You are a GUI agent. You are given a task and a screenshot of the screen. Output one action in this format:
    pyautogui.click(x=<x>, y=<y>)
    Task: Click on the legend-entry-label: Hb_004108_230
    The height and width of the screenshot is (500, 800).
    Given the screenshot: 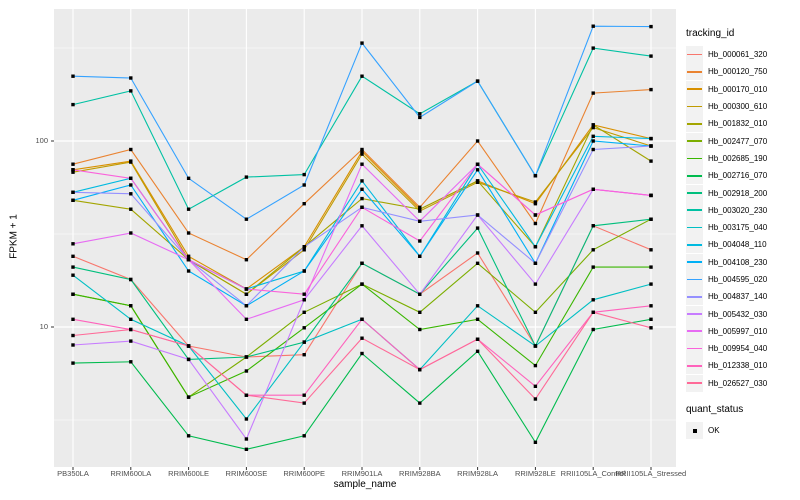 What is the action you would take?
    pyautogui.click(x=738, y=262)
    